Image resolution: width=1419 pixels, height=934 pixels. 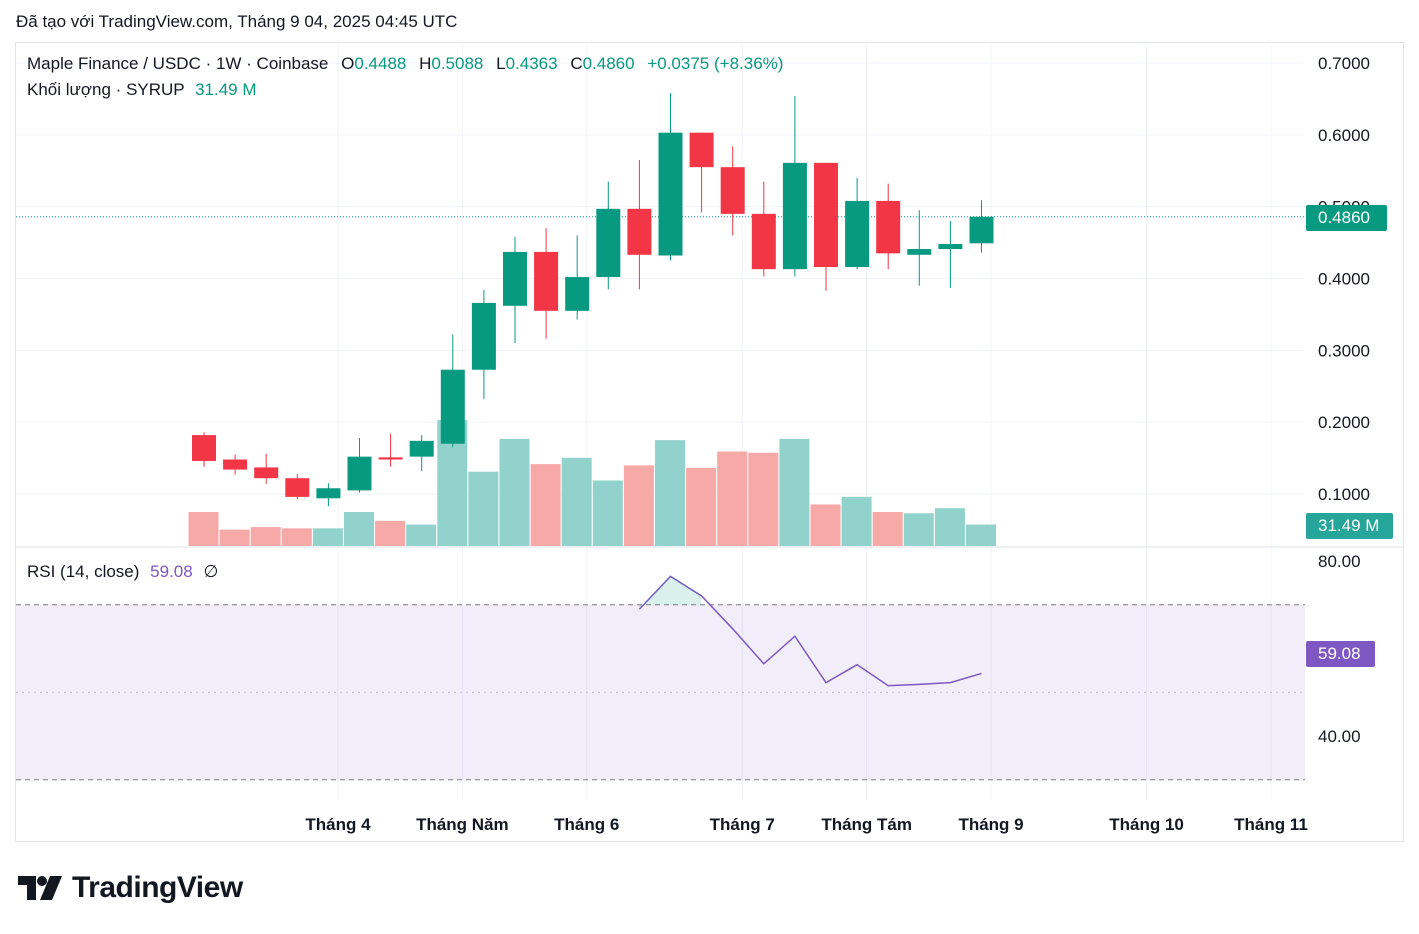 I want to click on time-axis-label: Tháng 6, so click(x=586, y=824).